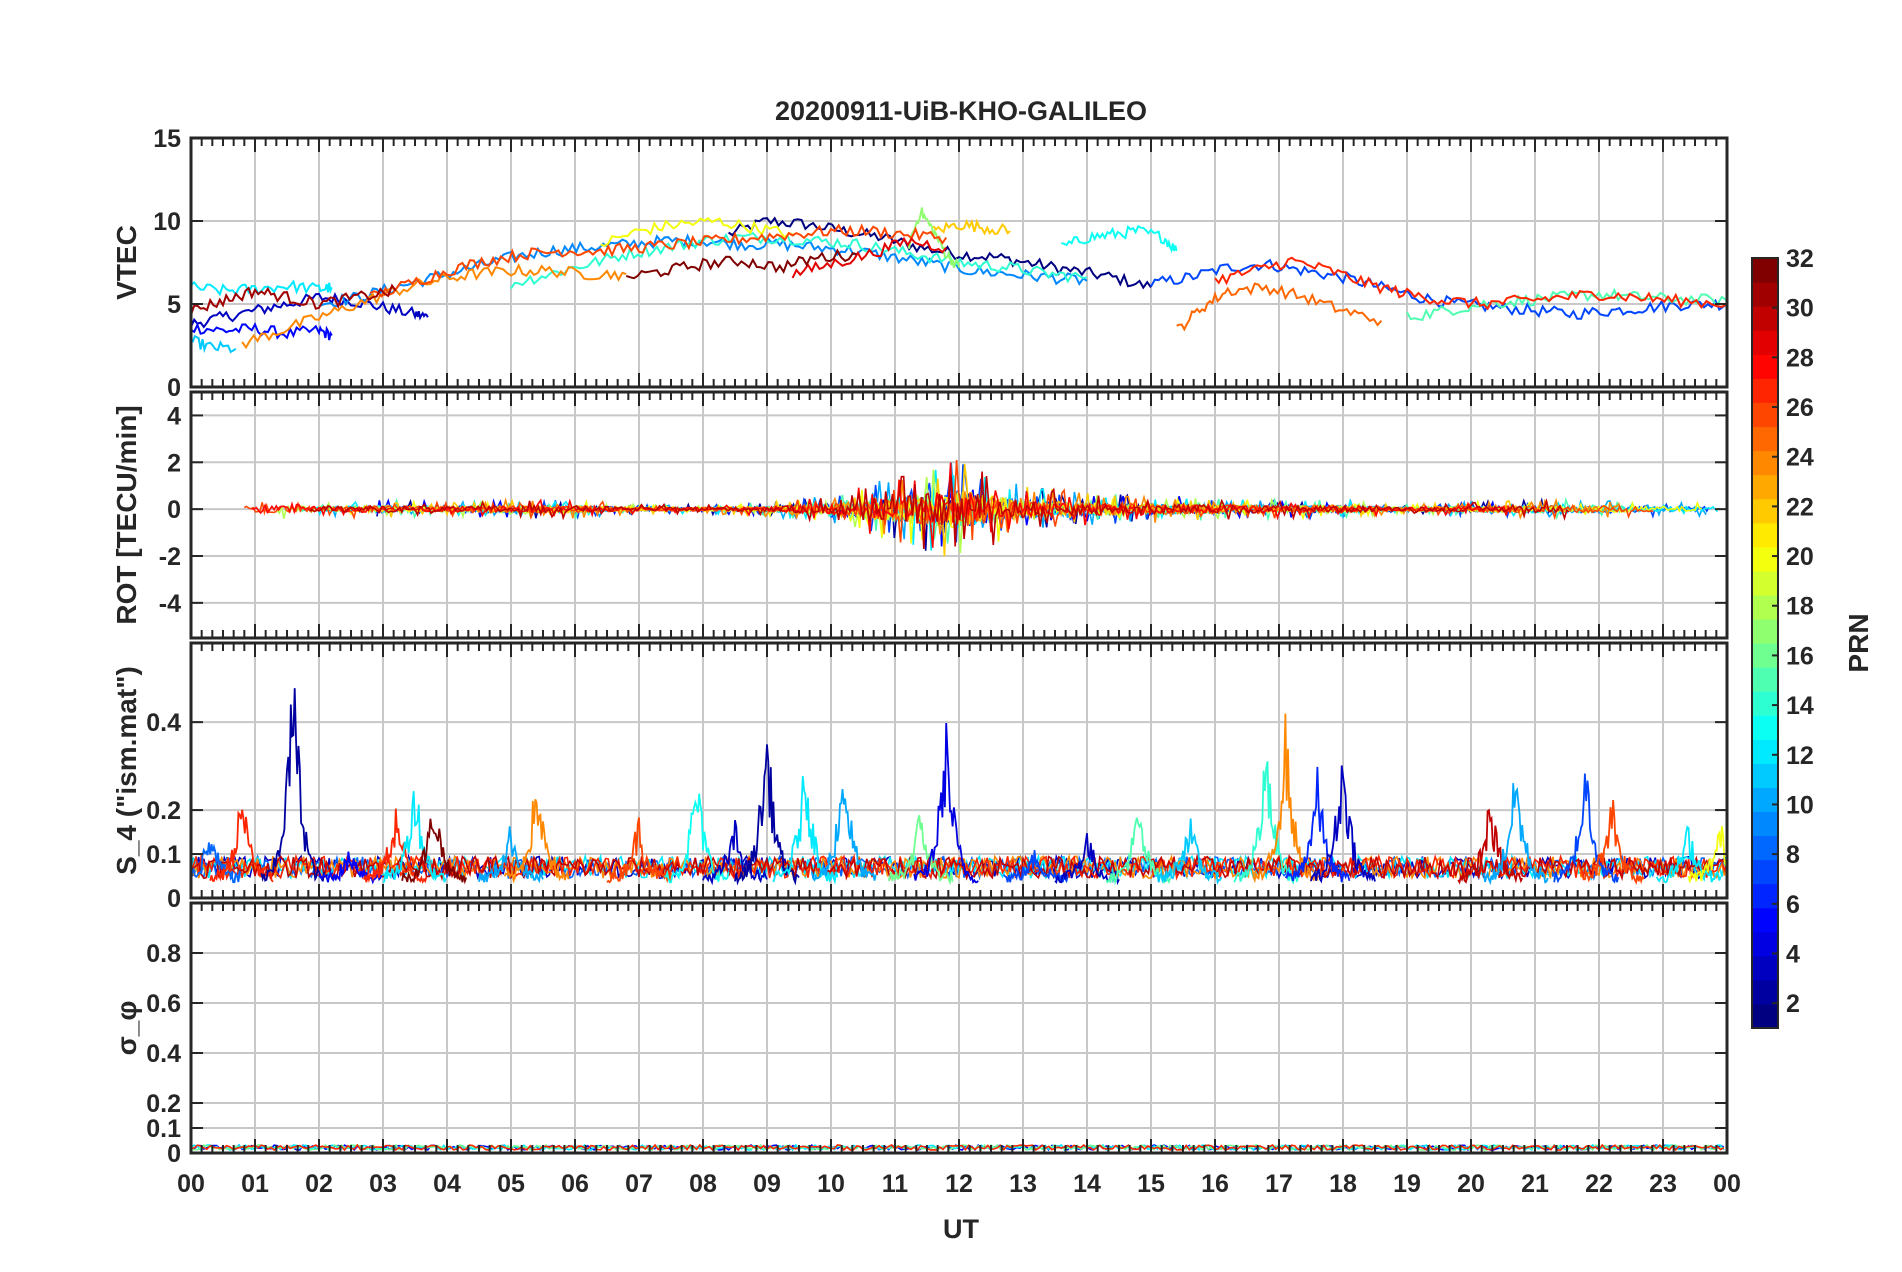  Describe the element at coordinates (1535, 1184) in the screenshot. I see `x-tick-label: 21` at that location.